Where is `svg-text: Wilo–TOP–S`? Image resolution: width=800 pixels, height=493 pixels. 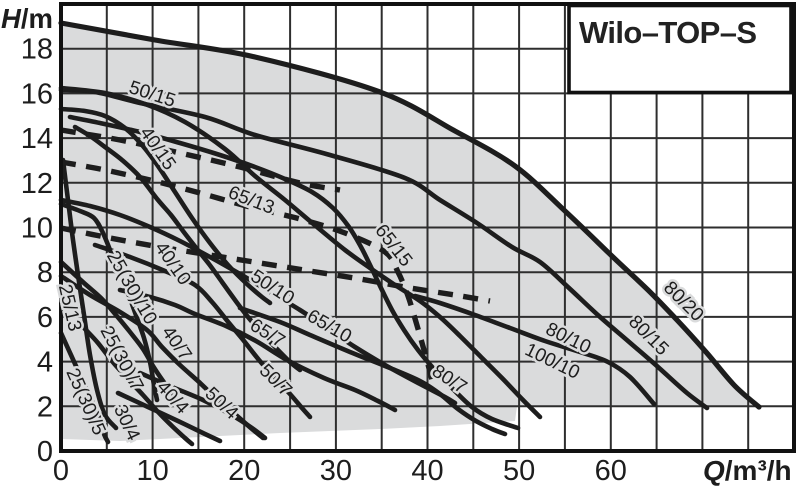 svg-text: Wilo–TOP–S is located at coordinates (667, 32).